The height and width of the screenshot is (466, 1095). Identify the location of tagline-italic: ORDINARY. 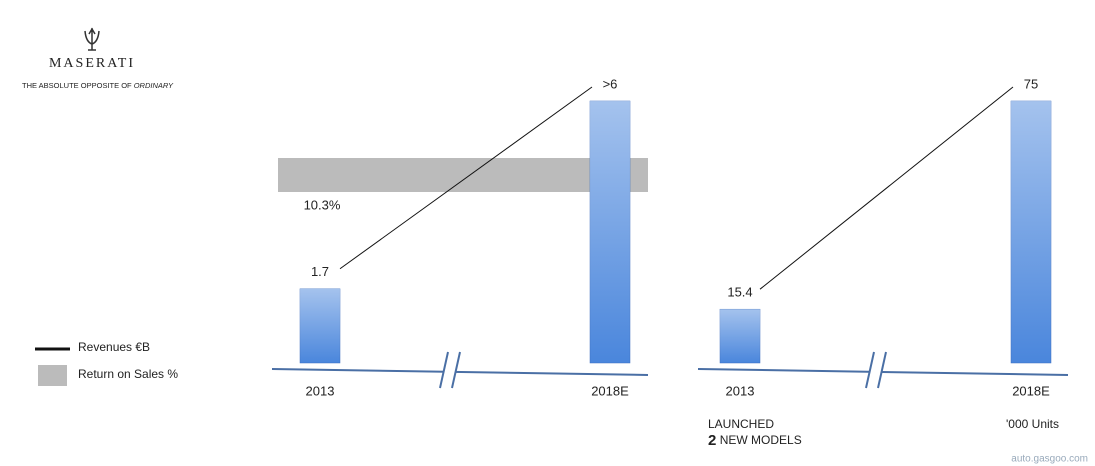
(154, 85).